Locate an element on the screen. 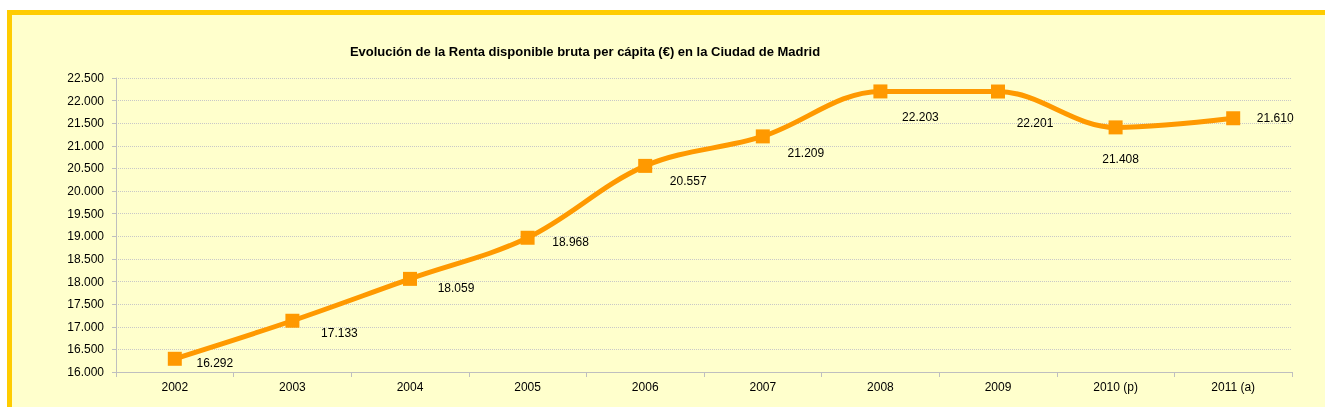 Image resolution: width=1325 pixels, height=407 pixels. data-label: 21.610 is located at coordinates (1275, 118).